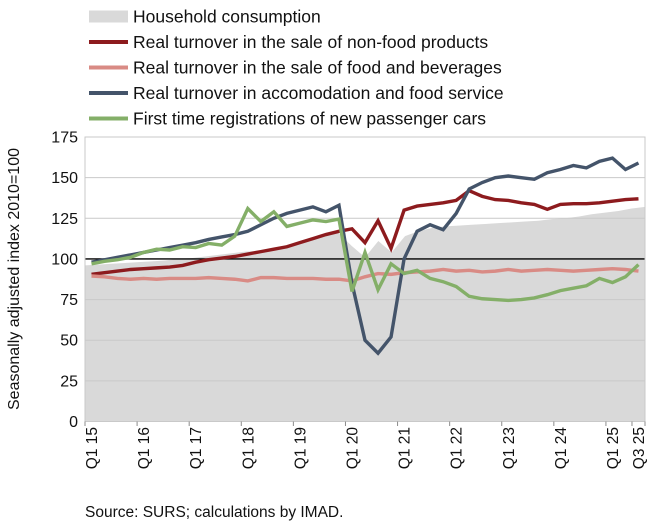  Describe the element at coordinates (365, 274) in the screenshot. I see `line-real-turnover-in-the-sale-of-food-and-be` at that location.